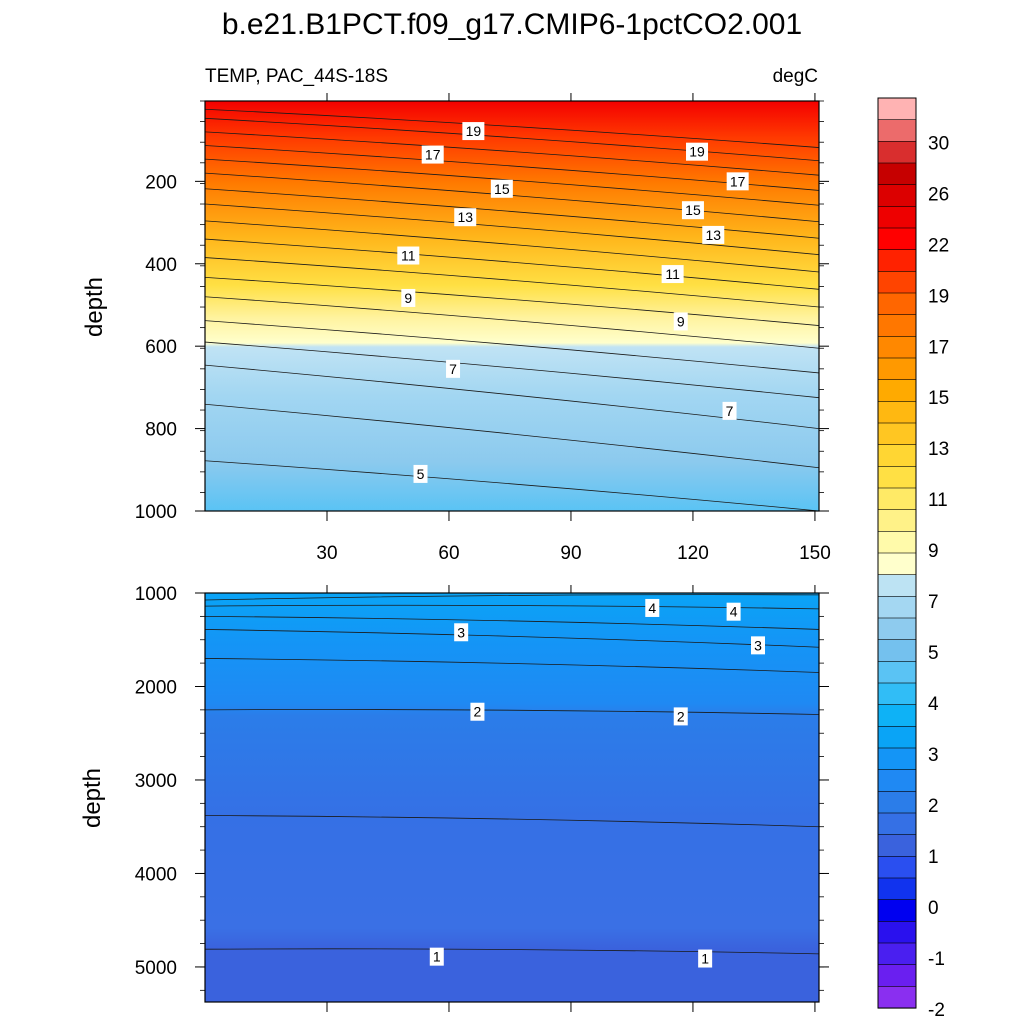 This screenshot has height=1024, width=1024. I want to click on contour-label: 4, so click(734, 612).